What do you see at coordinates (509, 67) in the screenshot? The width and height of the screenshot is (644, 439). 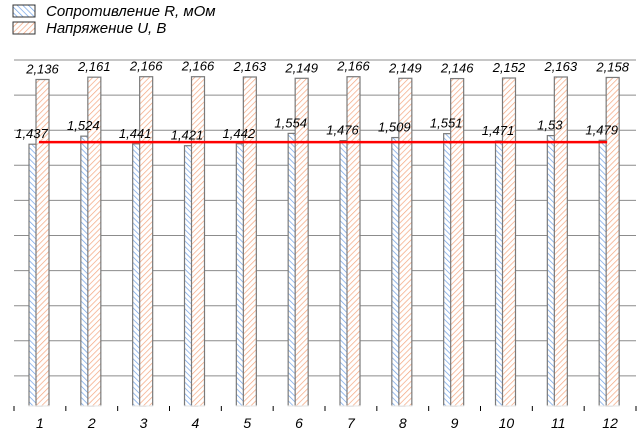 I see `data-label-voltage: 2,152` at bounding box center [509, 67].